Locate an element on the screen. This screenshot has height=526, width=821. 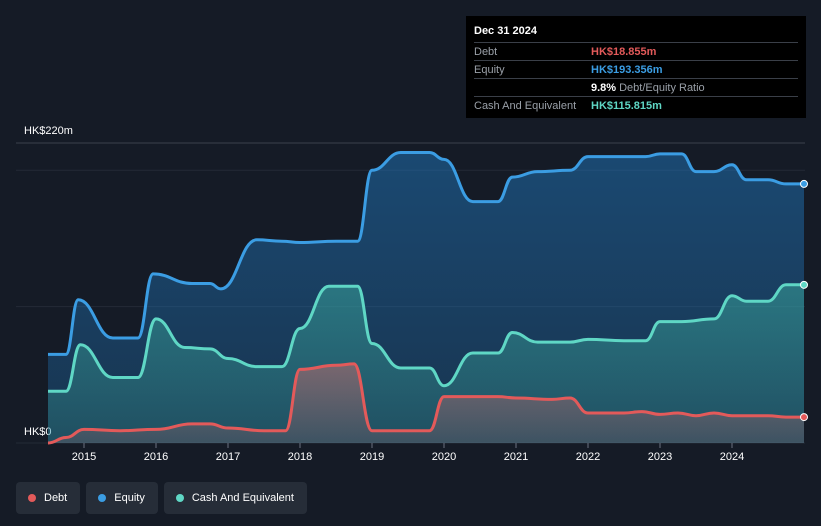
legend-item-equity: Equity is located at coordinates (122, 498).